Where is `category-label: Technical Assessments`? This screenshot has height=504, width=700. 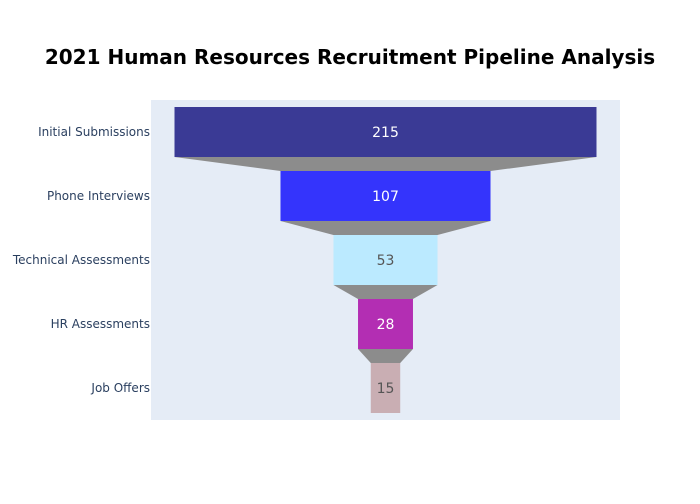
category-label: Technical Assessments is located at coordinates (81, 260).